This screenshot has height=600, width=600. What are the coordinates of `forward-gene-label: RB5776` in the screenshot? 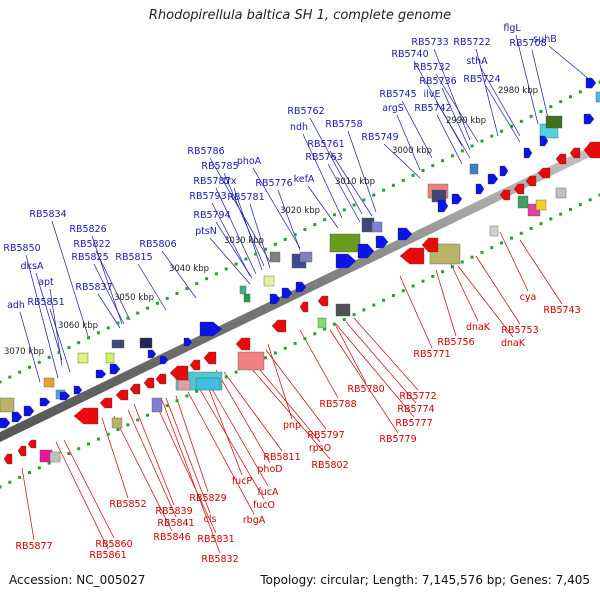 It's located at (273, 183).